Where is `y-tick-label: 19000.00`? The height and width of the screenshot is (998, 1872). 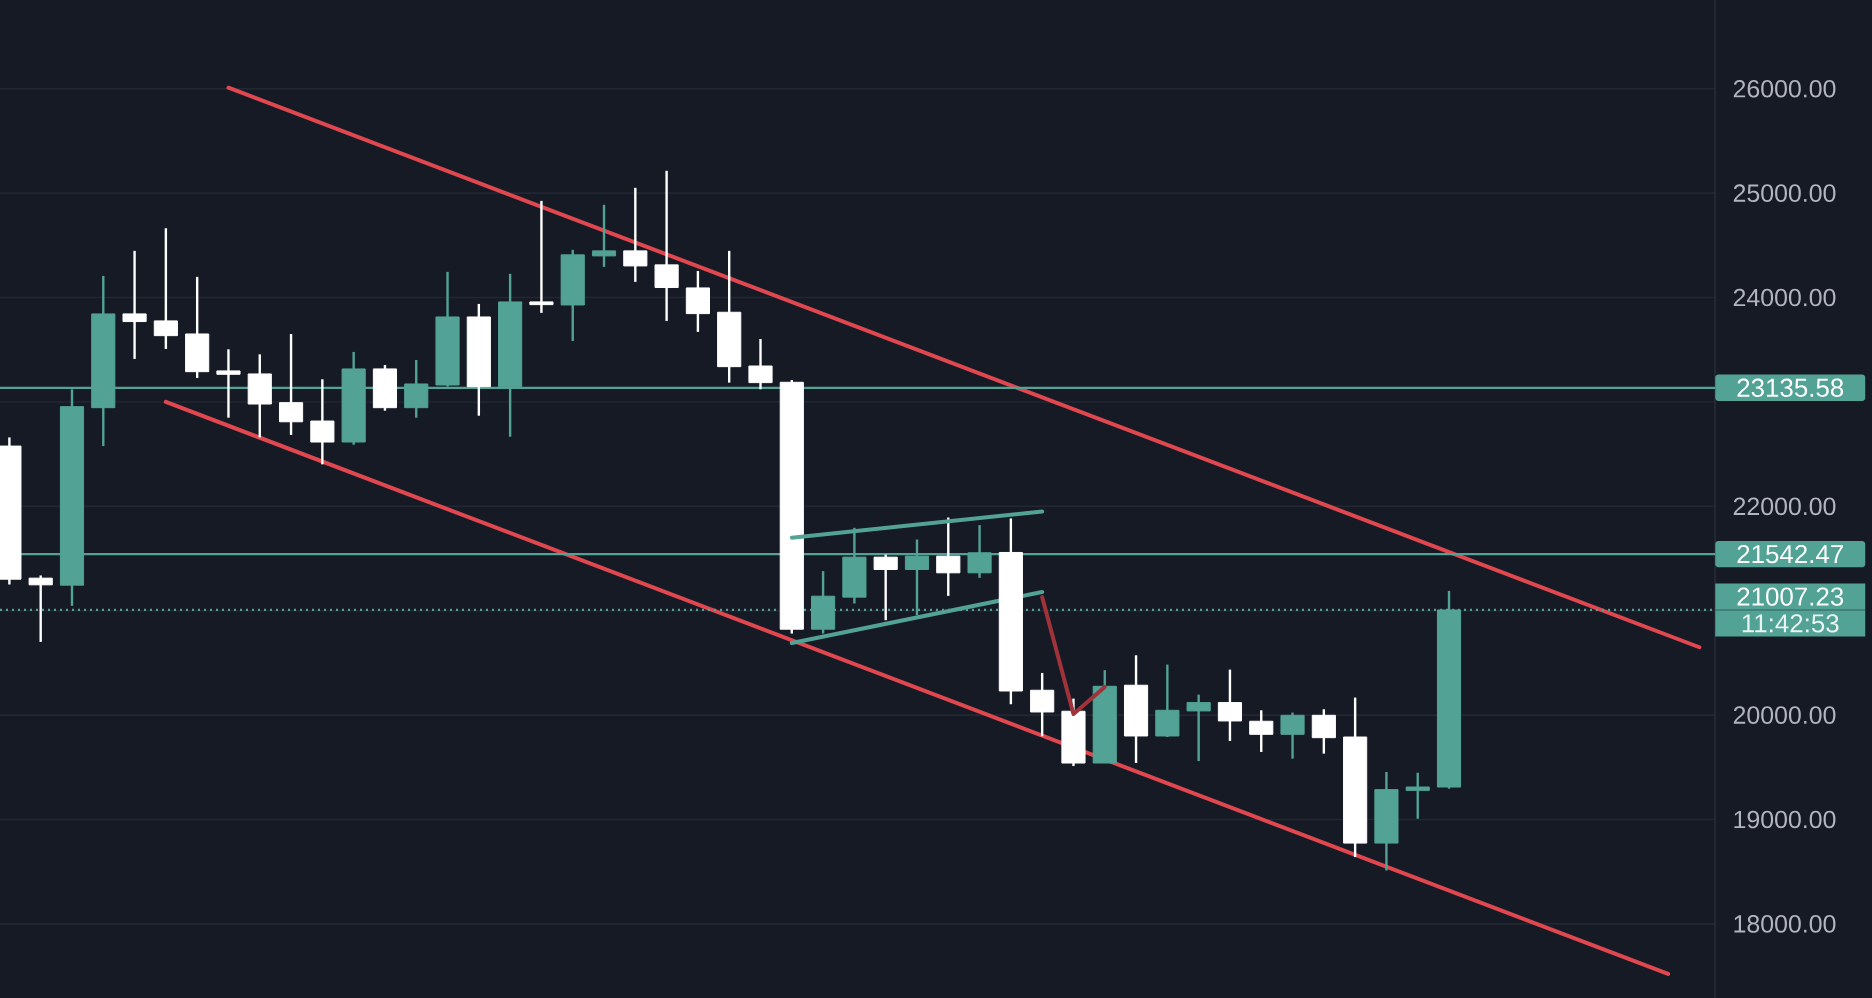 y-tick-label: 19000.00 is located at coordinates (1785, 819).